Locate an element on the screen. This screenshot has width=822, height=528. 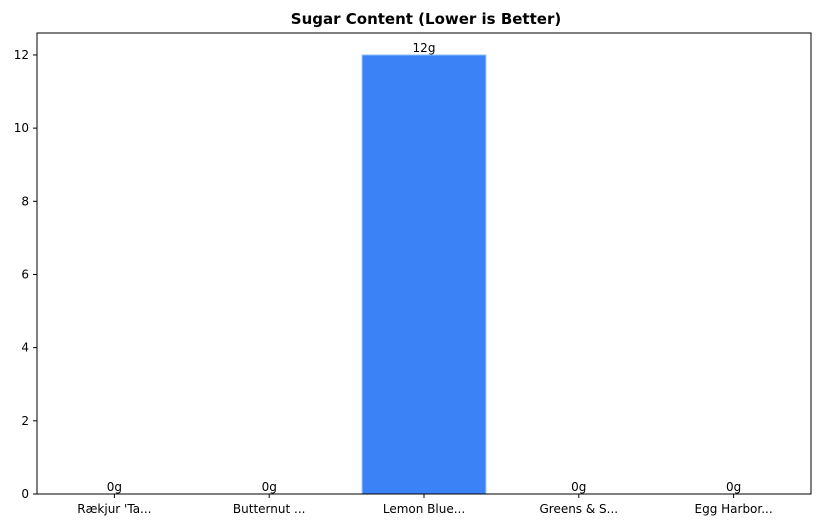
y-tick-label: 0 is located at coordinates (25, 494).